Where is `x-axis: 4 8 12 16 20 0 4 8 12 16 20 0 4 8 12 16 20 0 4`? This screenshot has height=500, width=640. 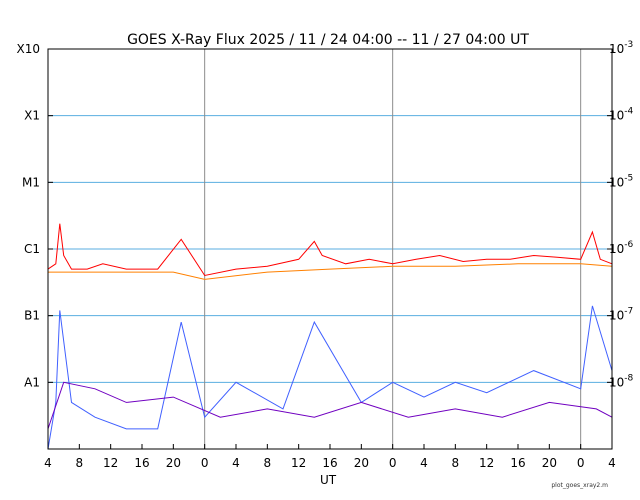
x-axis: 4 8 12 16 20 0 4 8 12 16 20 0 4 8 12 16 20 0 4 is located at coordinates (330, 457).